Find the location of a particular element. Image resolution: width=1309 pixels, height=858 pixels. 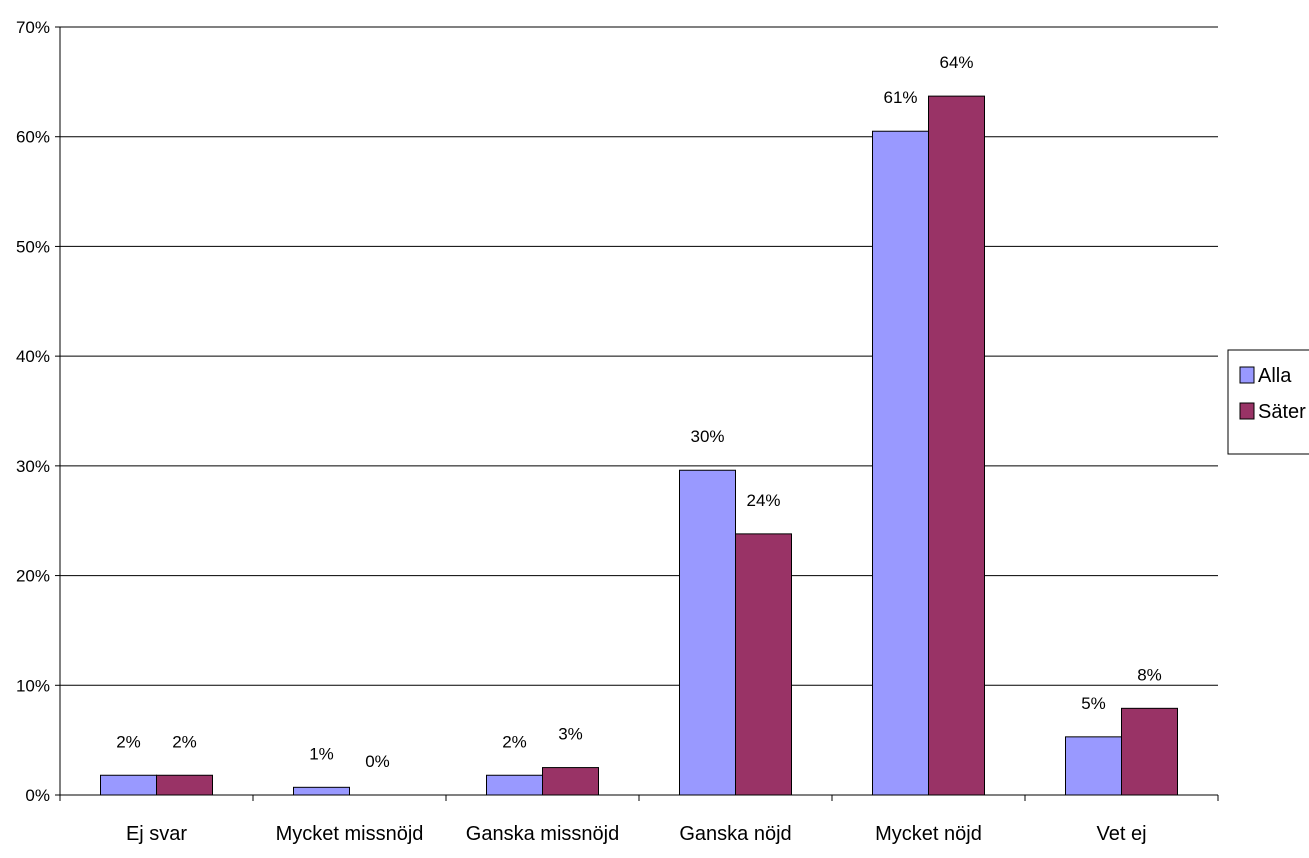

x-category-label: Ganska missnöjd is located at coordinates (542, 834).